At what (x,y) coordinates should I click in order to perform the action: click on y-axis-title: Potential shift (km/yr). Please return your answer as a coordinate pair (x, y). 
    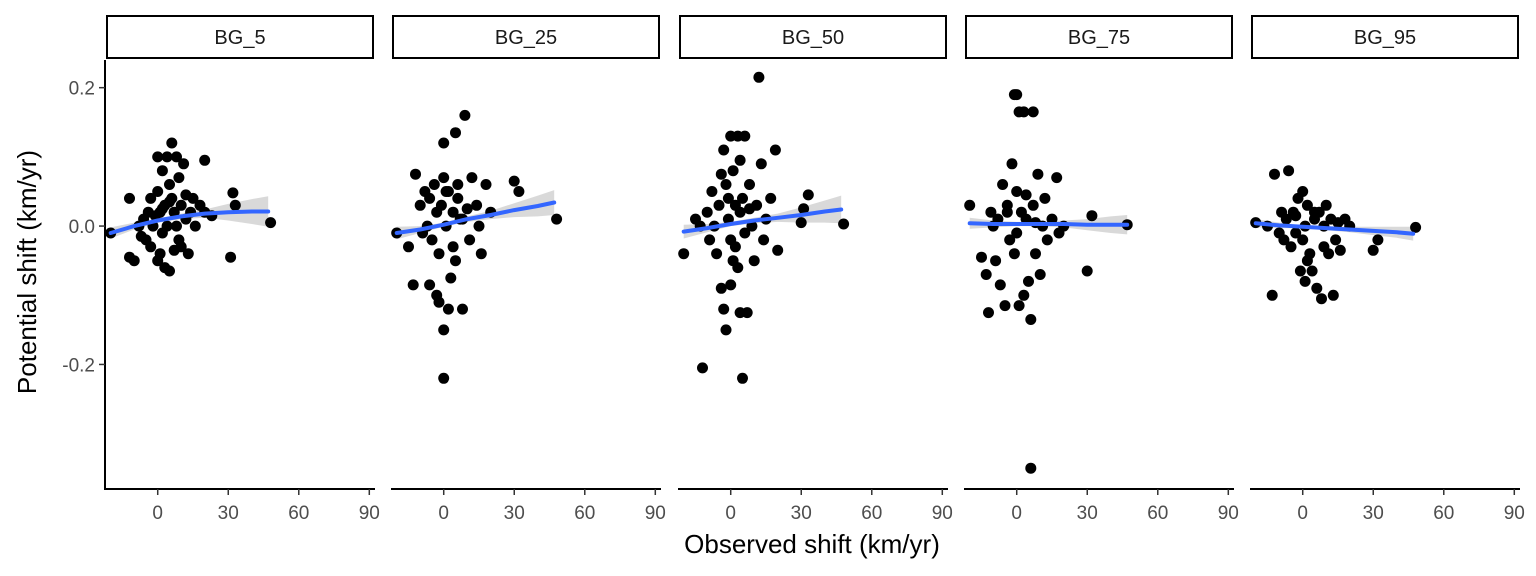
    Looking at the image, I should click on (27, 272).